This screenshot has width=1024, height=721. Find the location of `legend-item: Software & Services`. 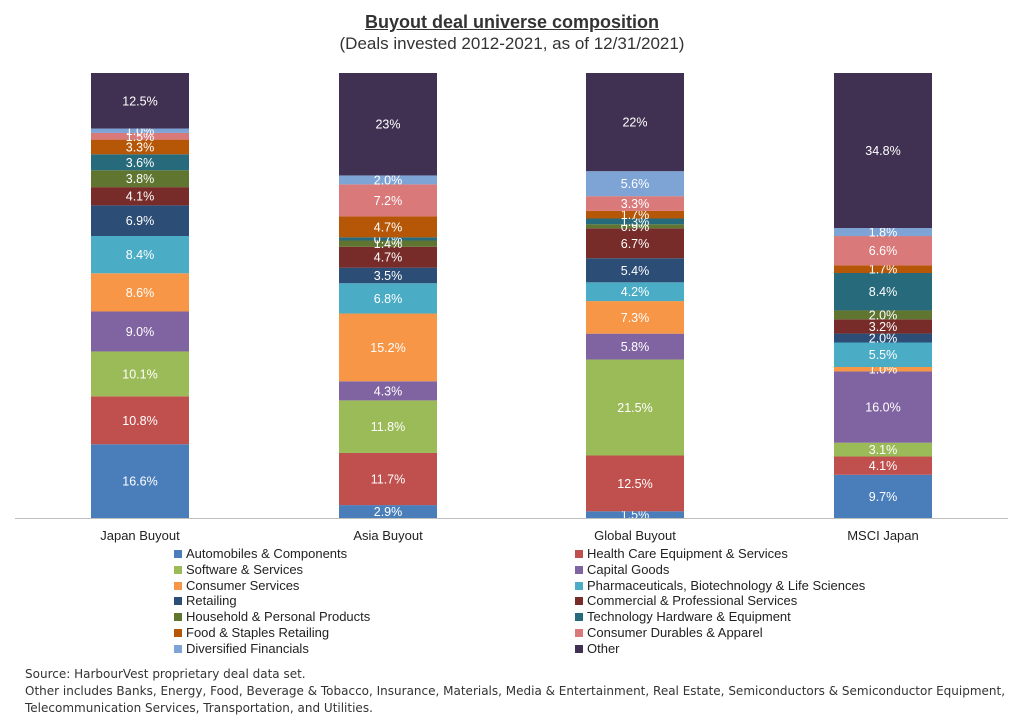

legend-item: Software & Services is located at coordinates (239, 569).